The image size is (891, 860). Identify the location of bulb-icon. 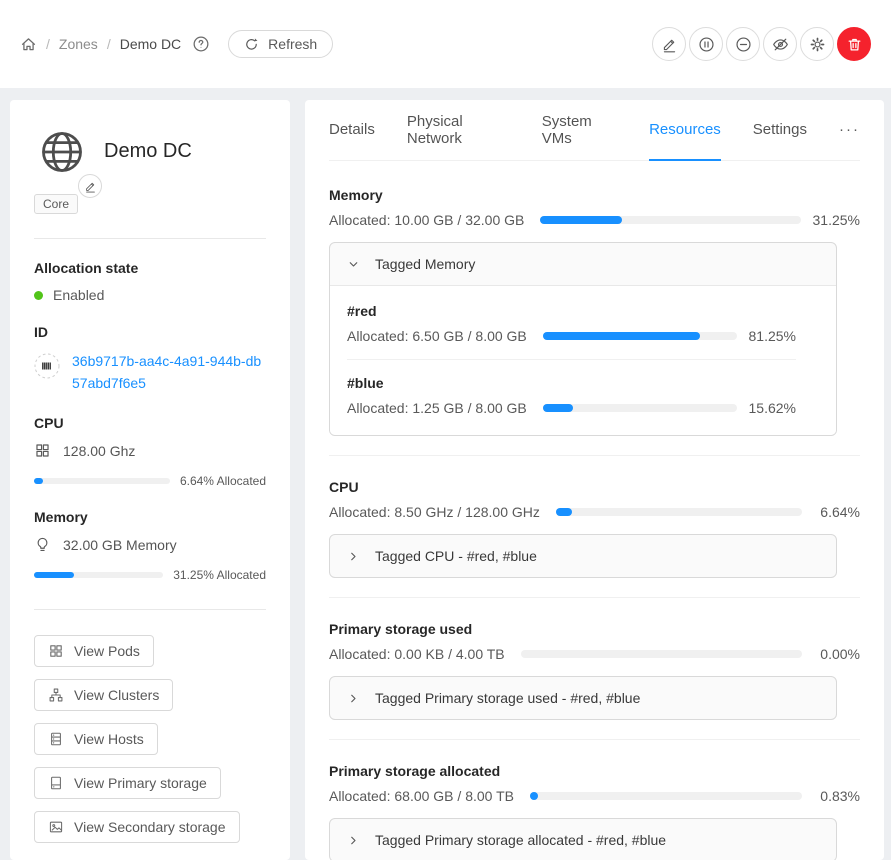
(42, 544).